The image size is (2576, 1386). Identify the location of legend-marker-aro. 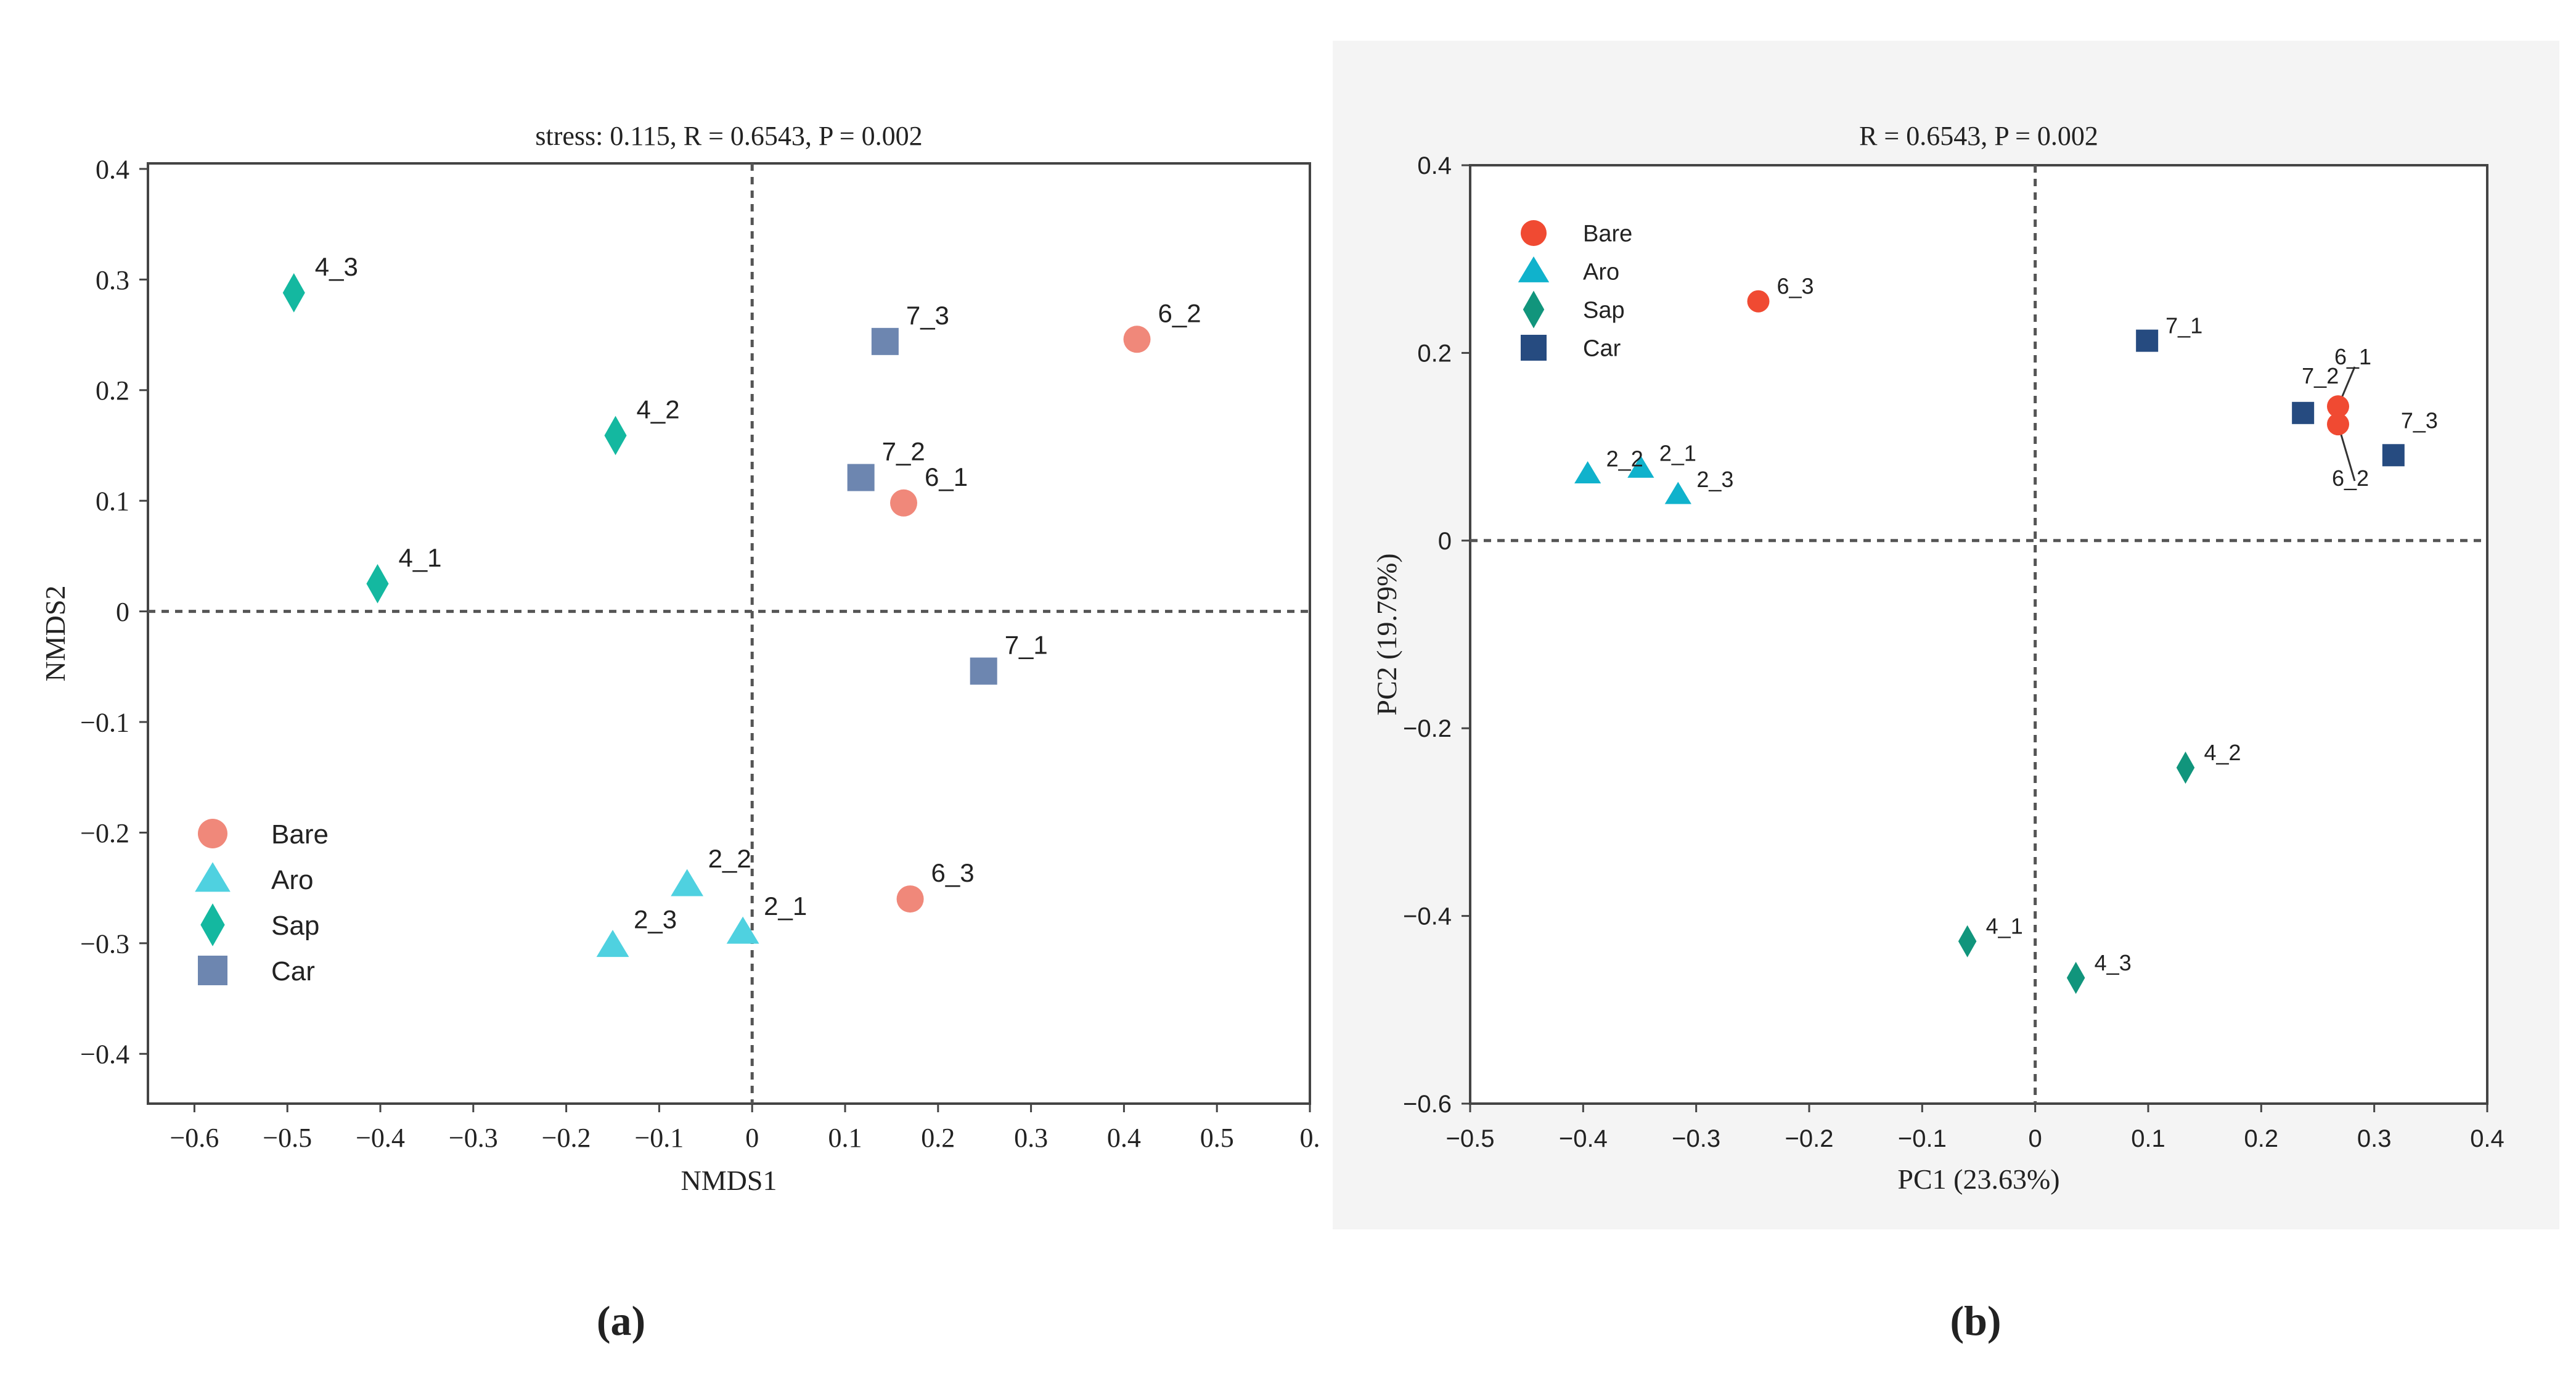
(213, 877).